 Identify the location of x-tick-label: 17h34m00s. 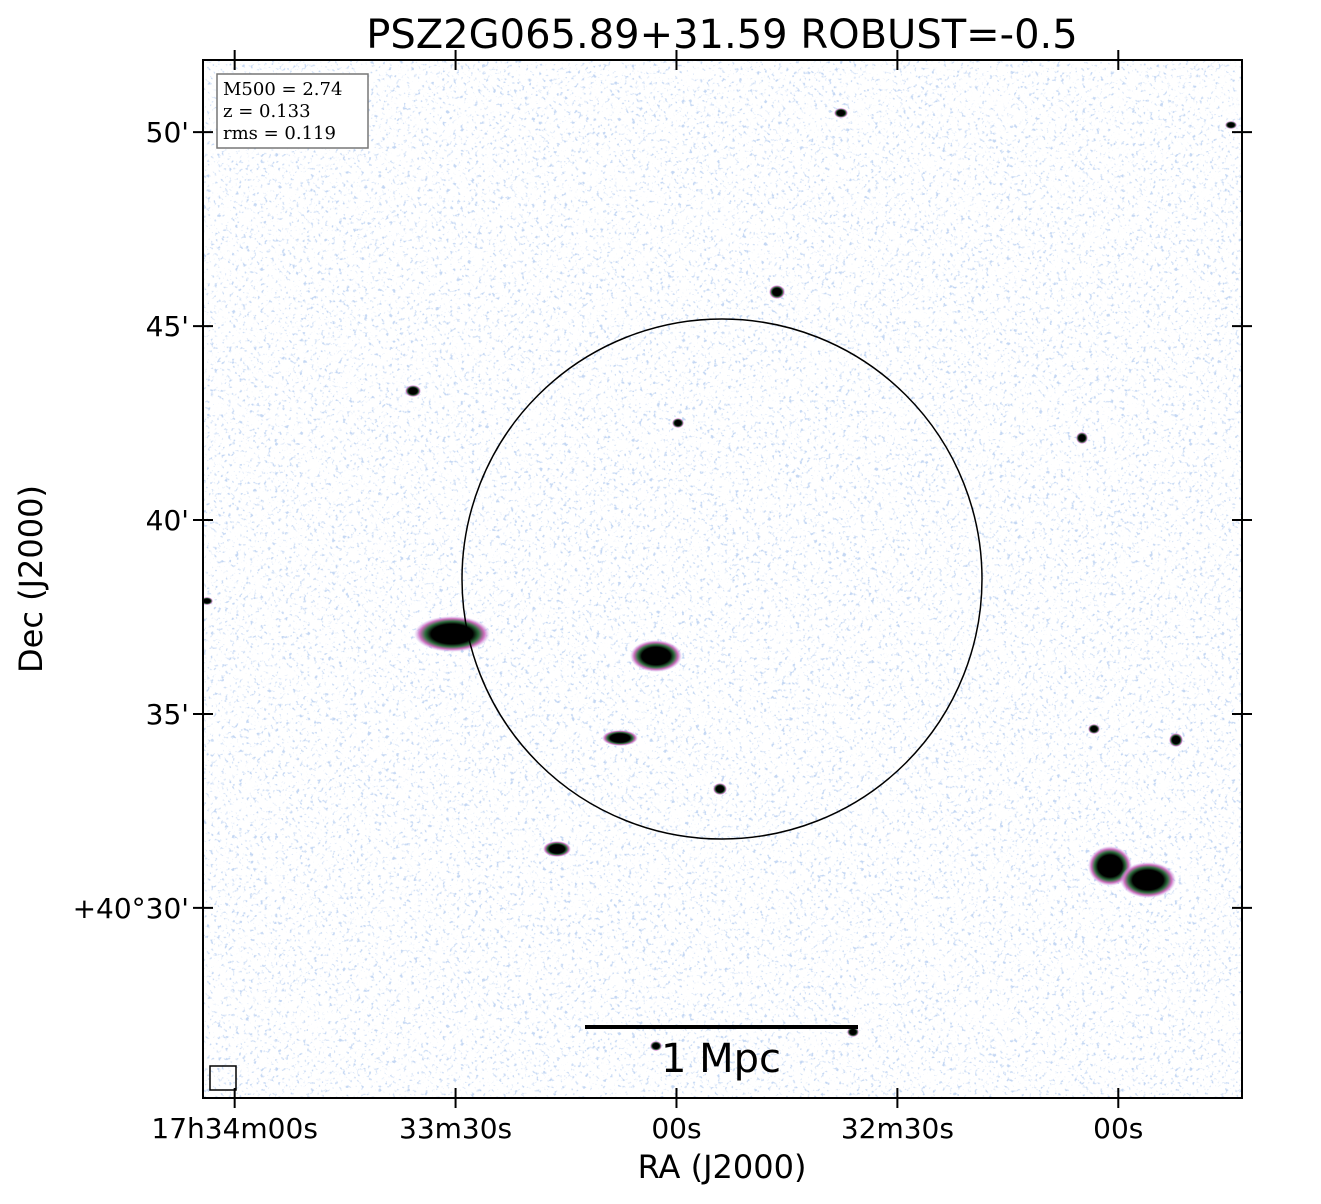
(234, 1128).